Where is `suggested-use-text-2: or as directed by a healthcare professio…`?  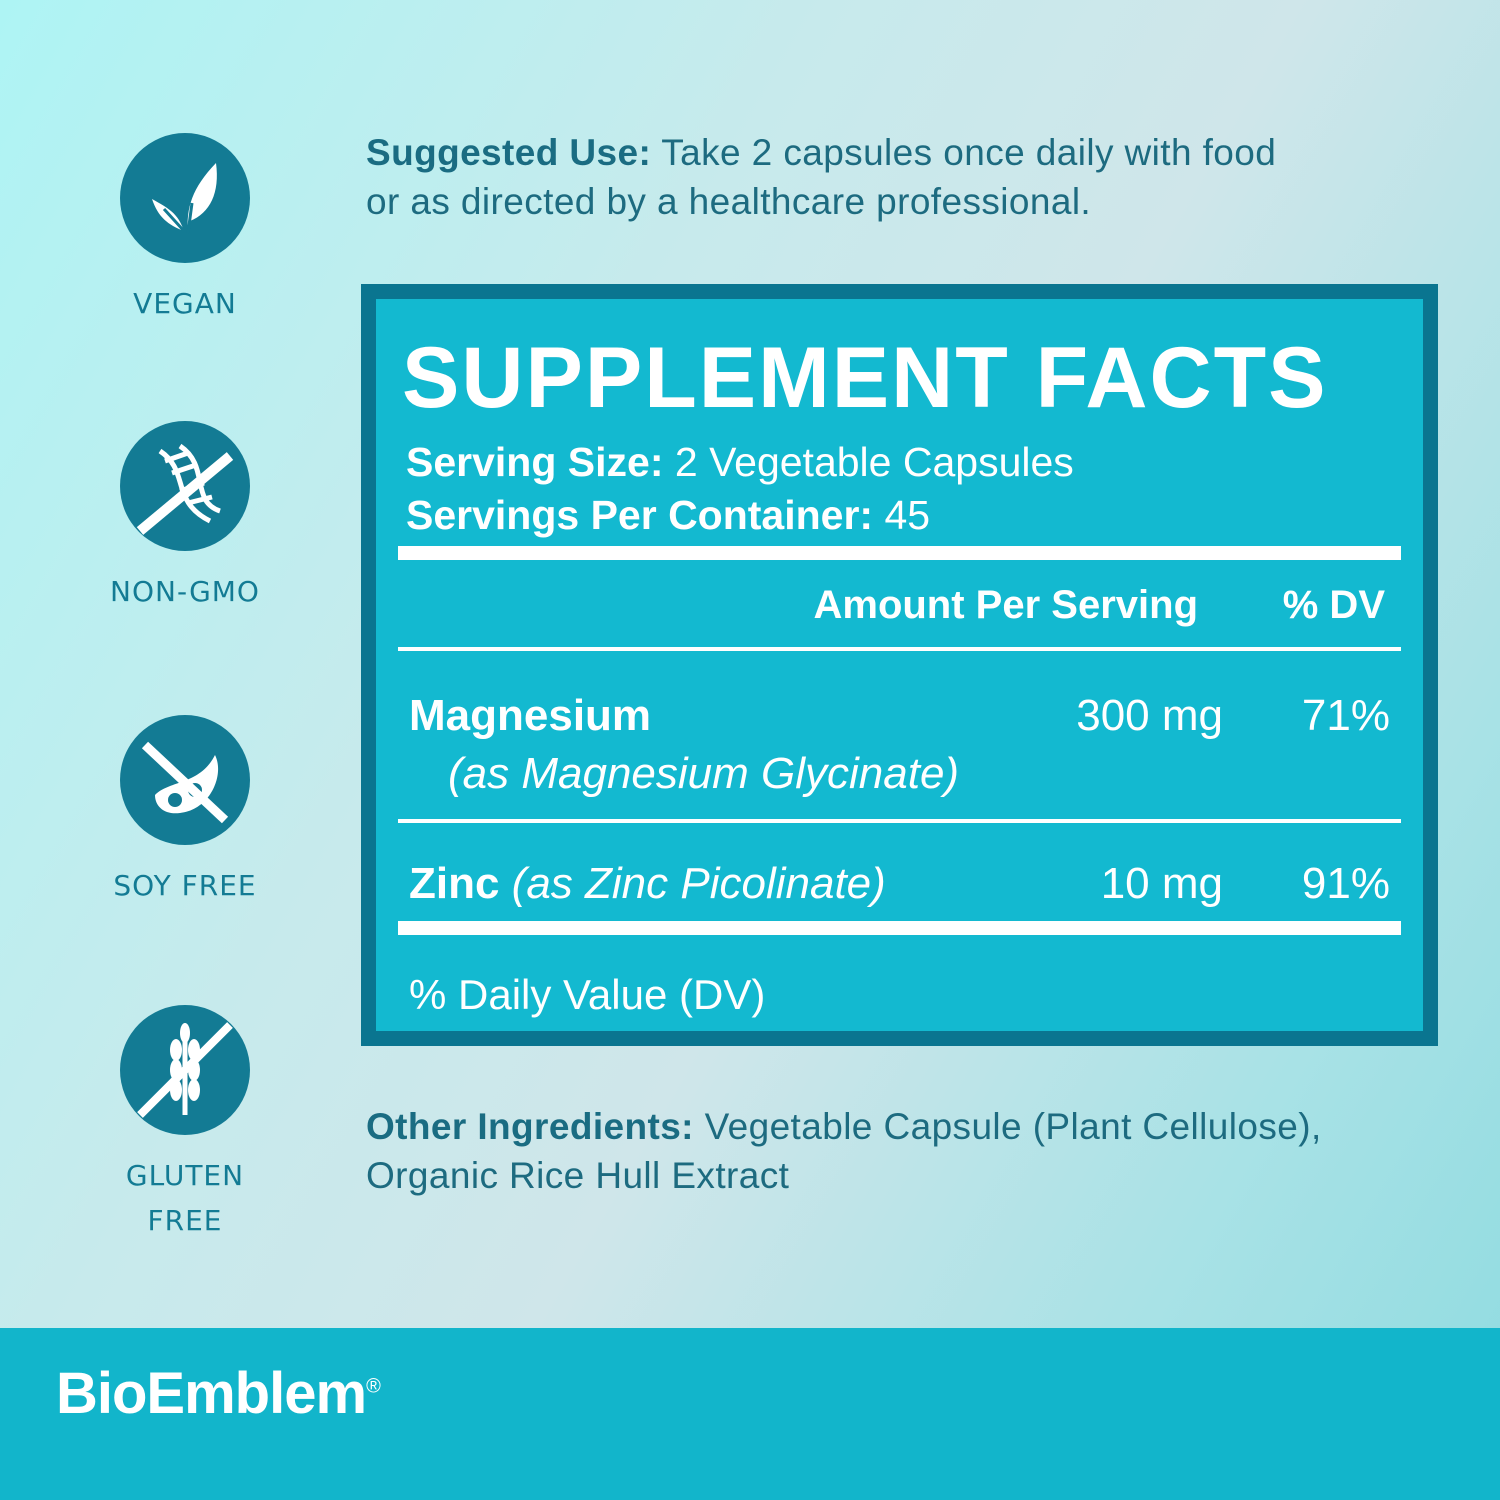 suggested-use-text-2: or as directed by a healthcare professio… is located at coordinates (729, 201).